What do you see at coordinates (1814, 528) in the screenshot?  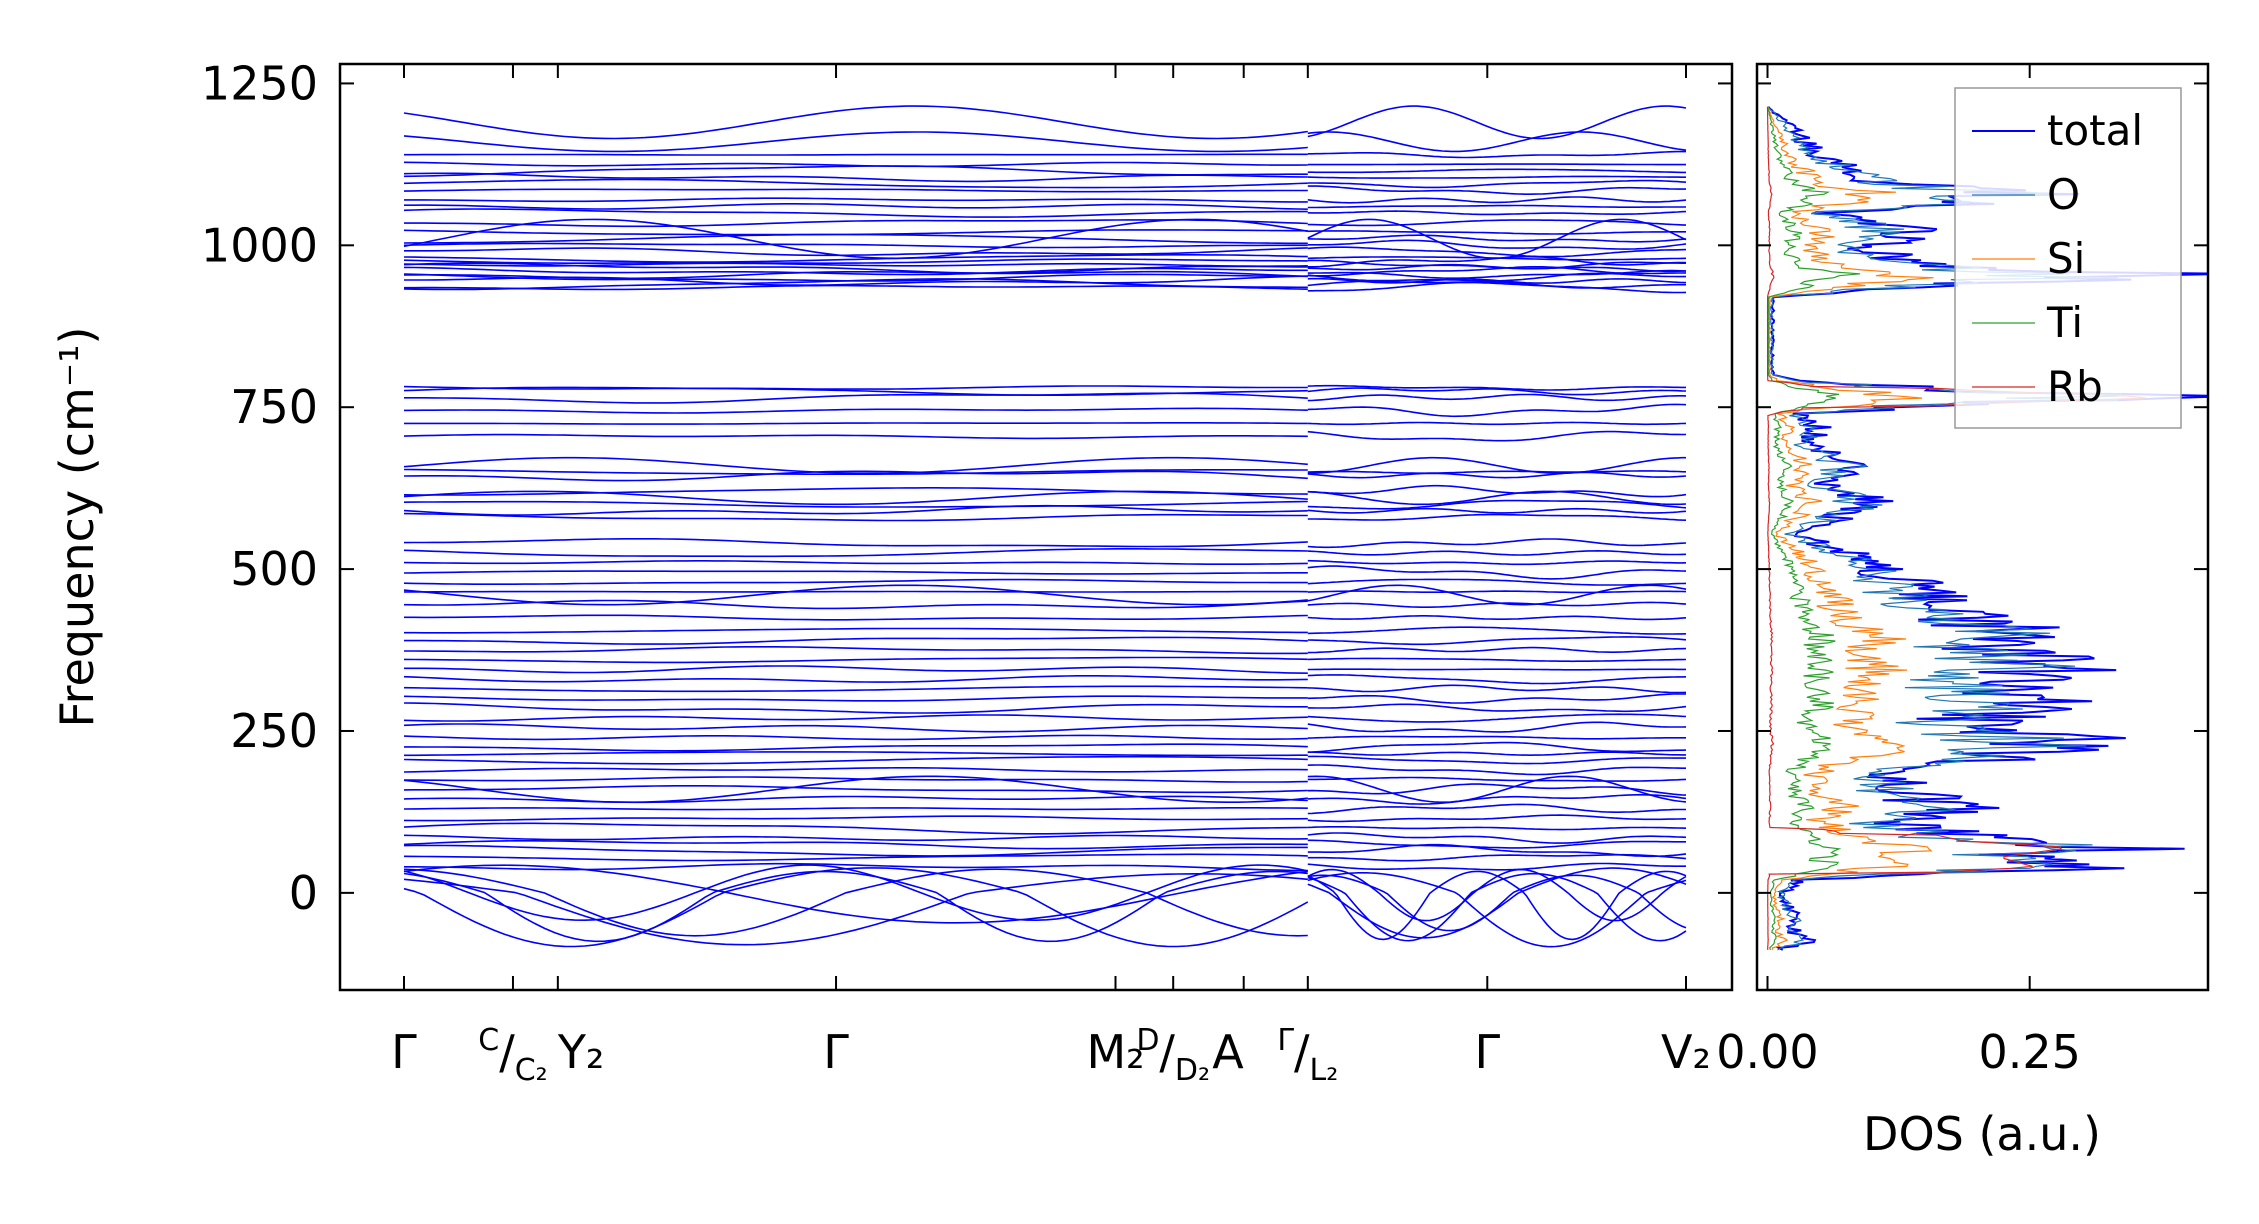 I see `dos-line-ti` at bounding box center [1814, 528].